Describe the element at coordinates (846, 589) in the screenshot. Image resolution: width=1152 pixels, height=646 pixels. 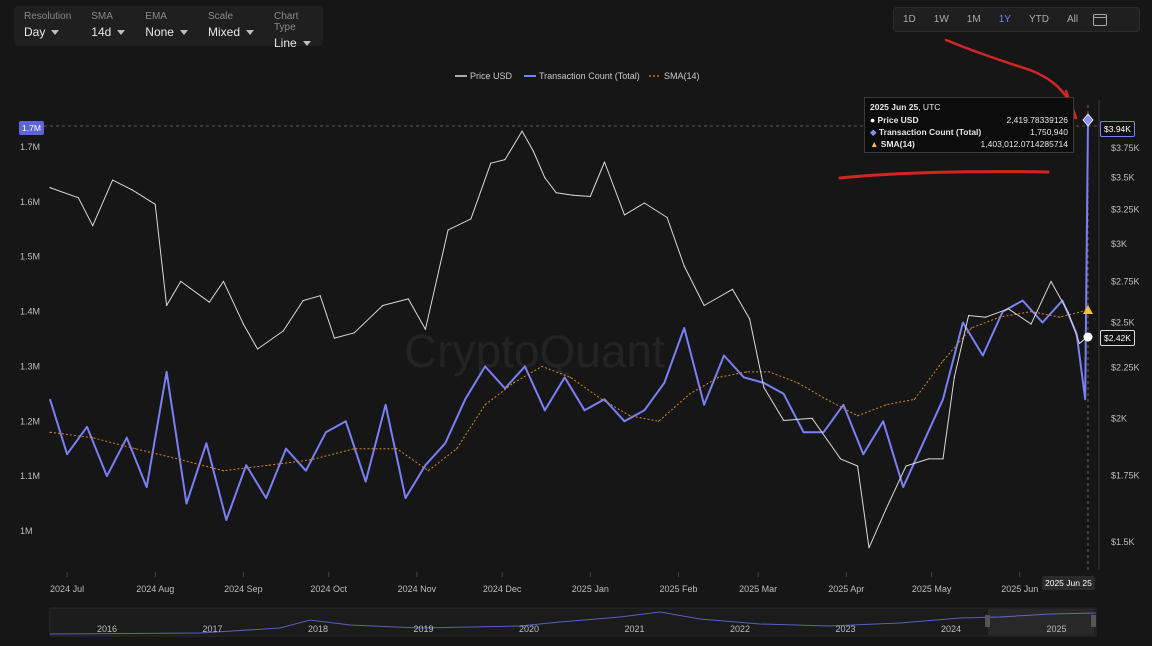
I see `x-axis-tick-label: 2025 Apr` at that location.